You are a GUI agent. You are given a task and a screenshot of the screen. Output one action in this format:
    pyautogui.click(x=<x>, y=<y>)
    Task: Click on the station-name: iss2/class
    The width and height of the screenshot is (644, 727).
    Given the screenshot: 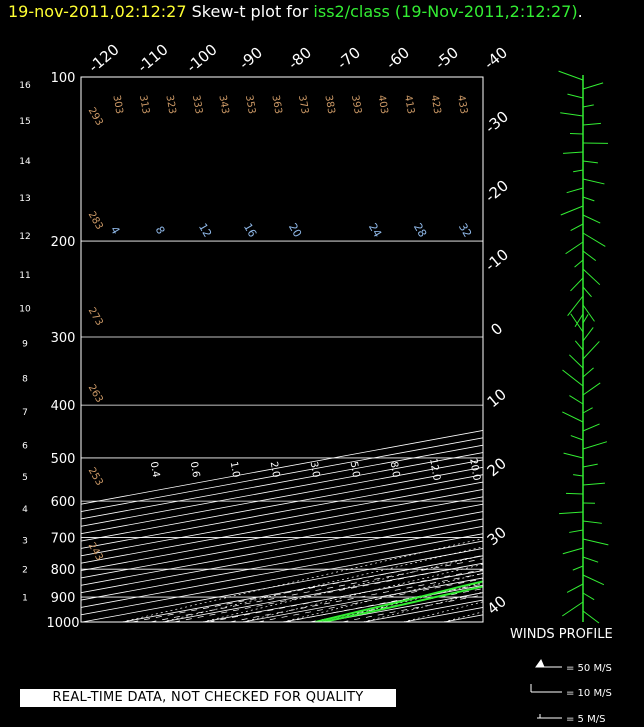 What is the action you would take?
    pyautogui.click(x=351, y=11)
    